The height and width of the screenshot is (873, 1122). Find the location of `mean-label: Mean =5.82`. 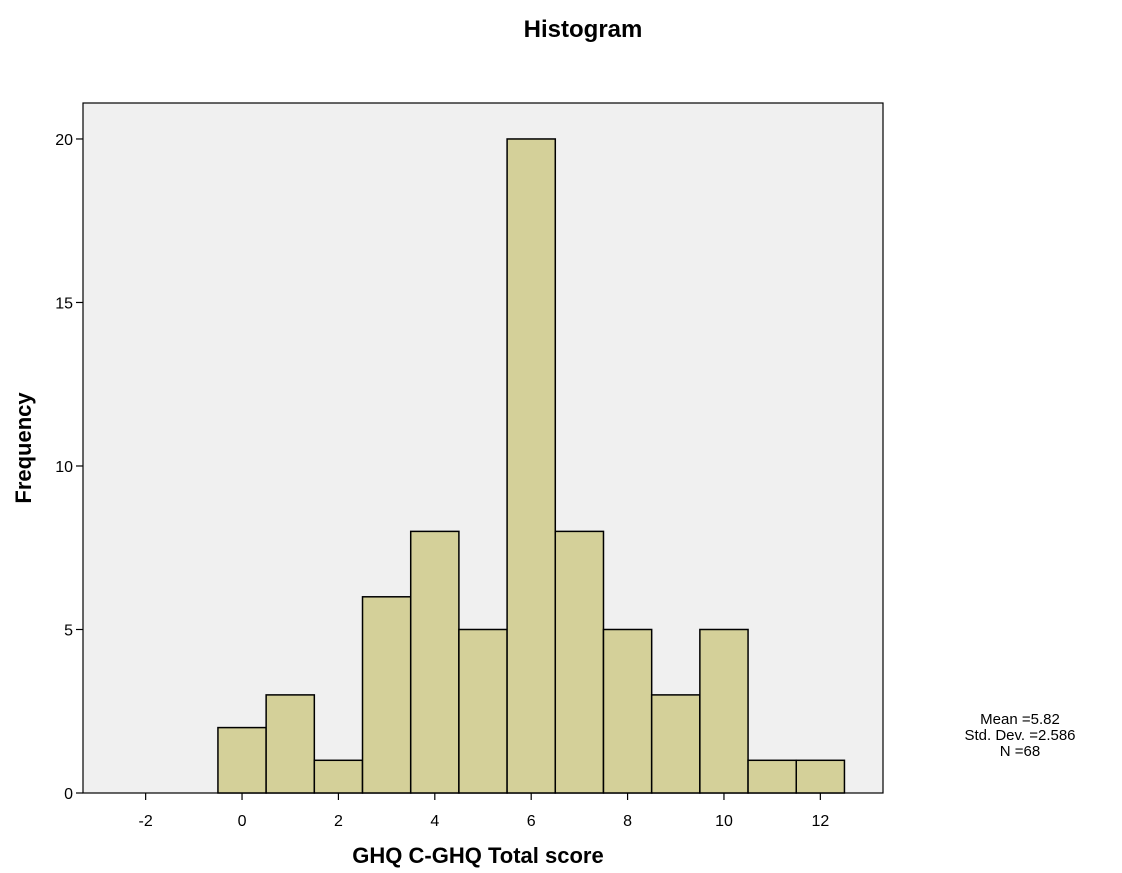

mean-label: Mean =5.82 is located at coordinates (1020, 719).